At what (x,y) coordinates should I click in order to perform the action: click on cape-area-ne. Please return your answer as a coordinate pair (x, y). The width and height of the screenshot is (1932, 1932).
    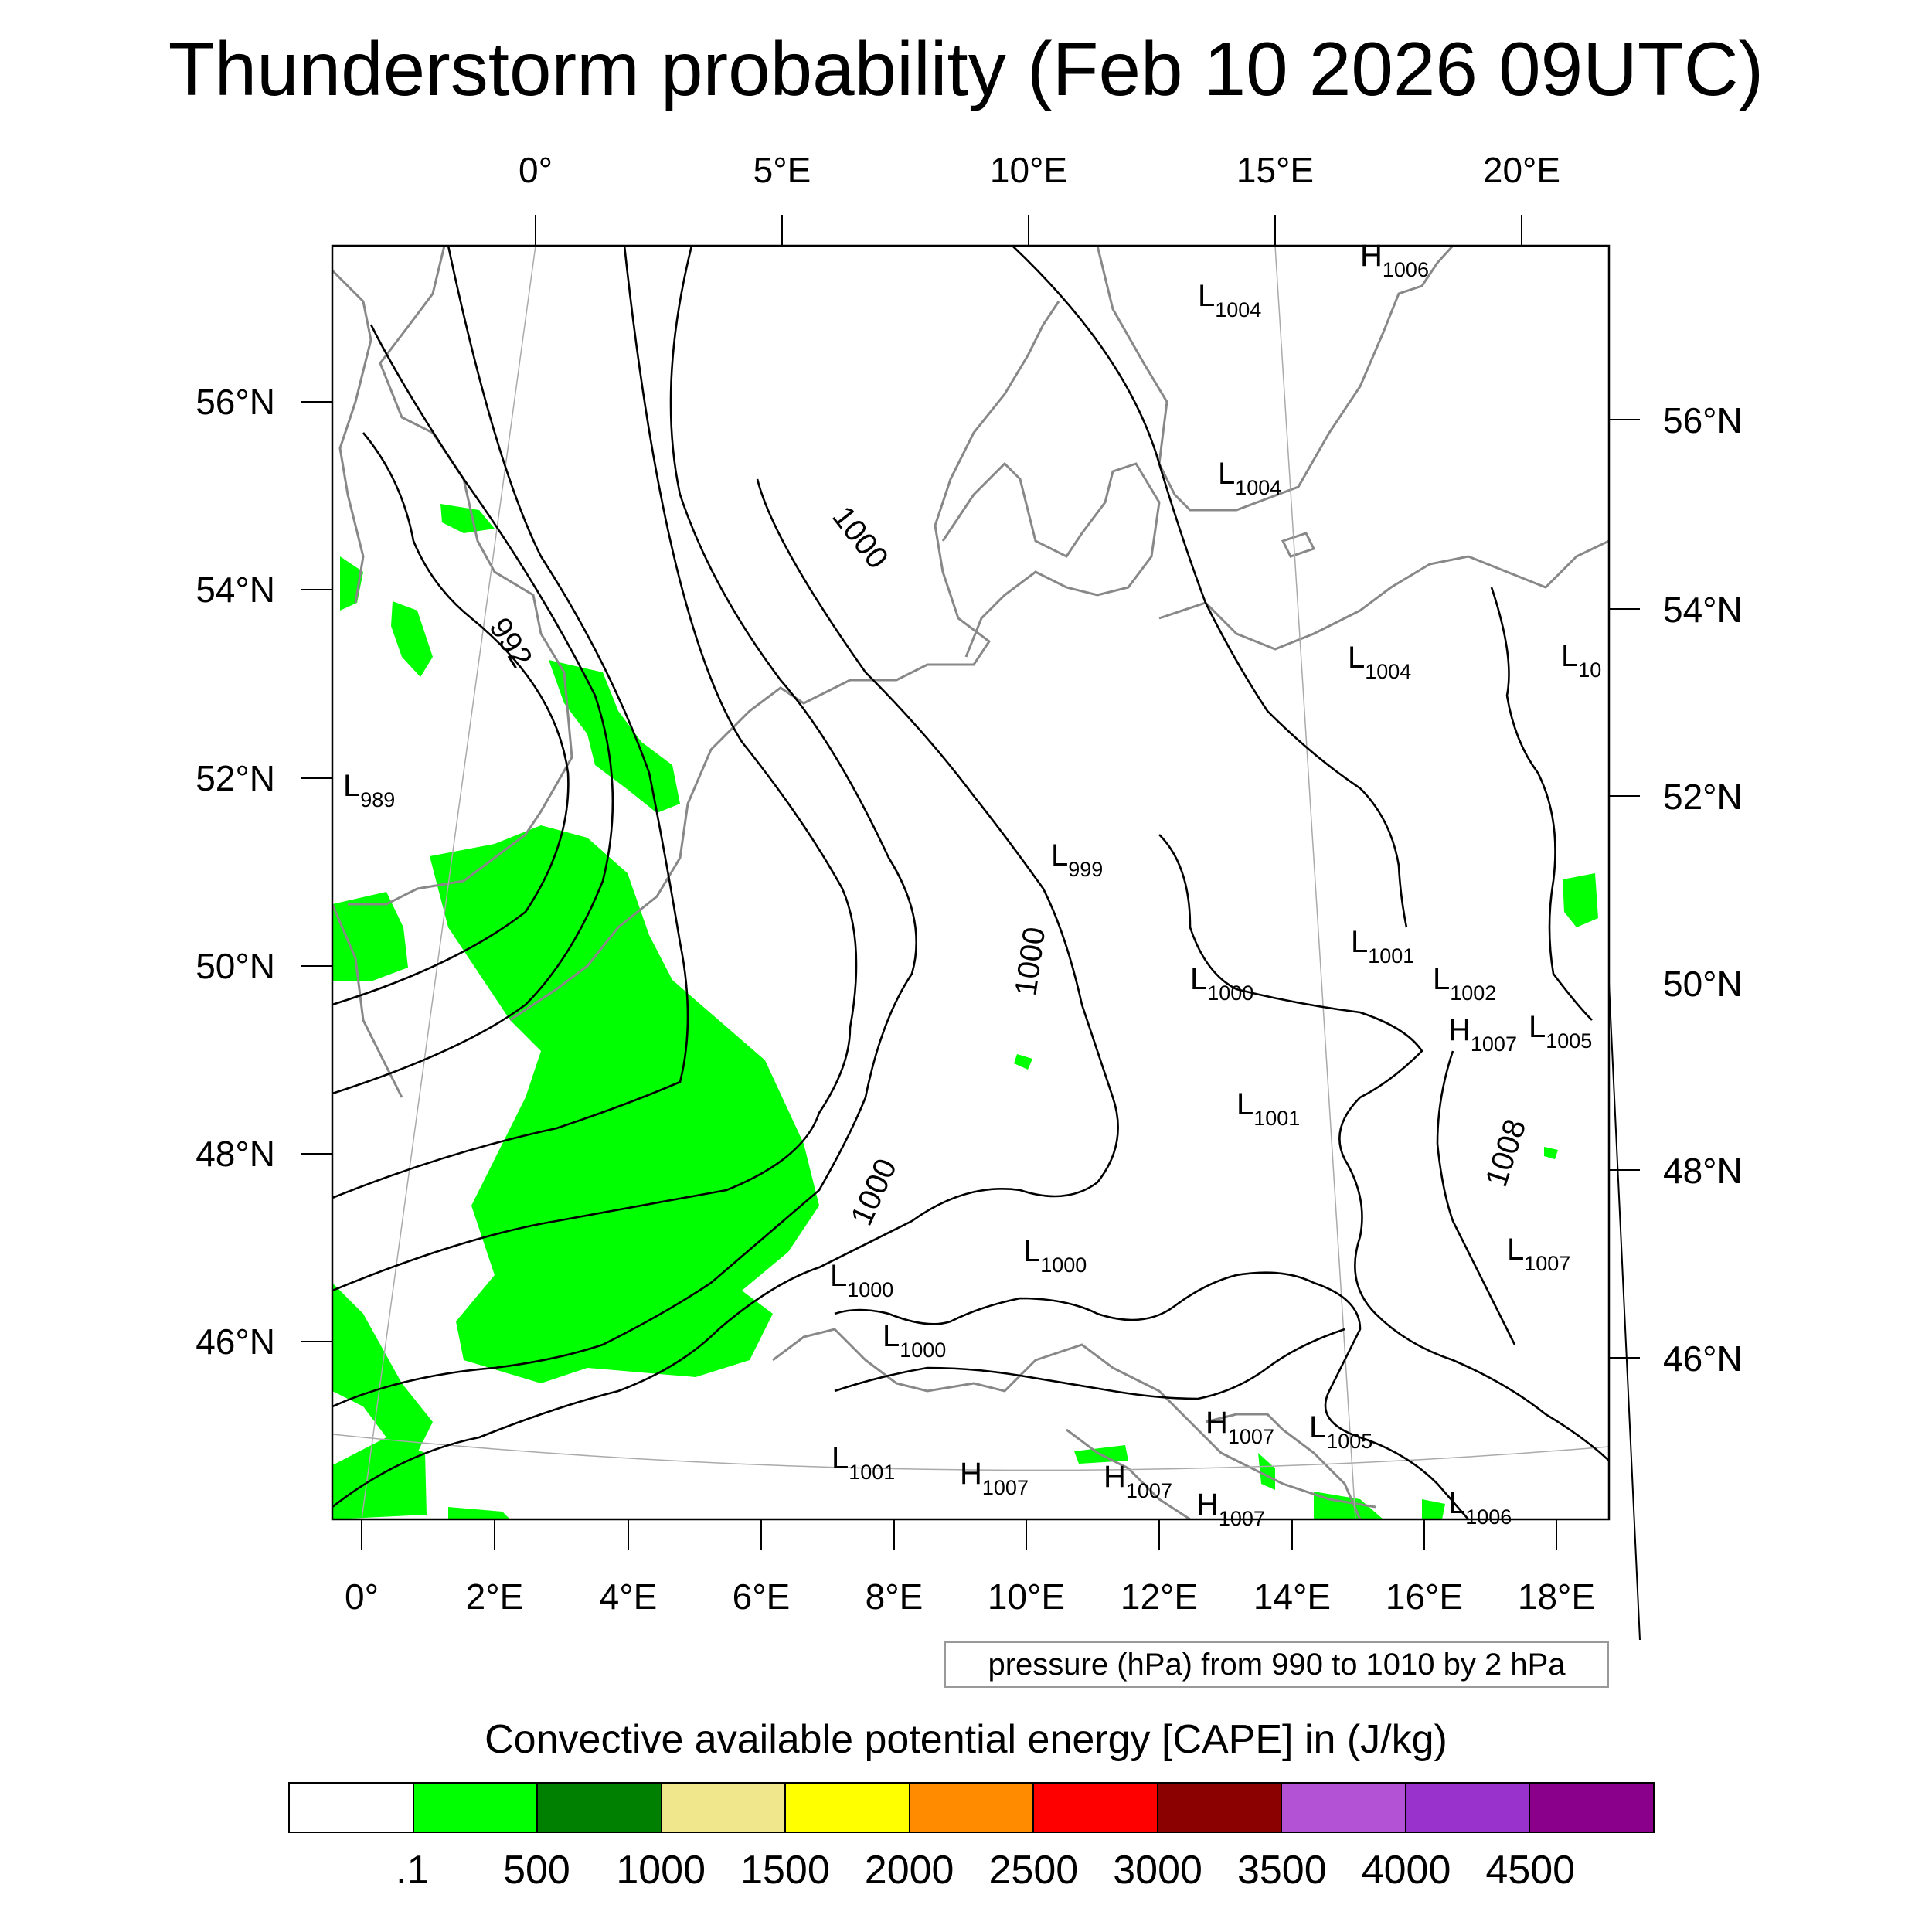
    Looking at the image, I should click on (1551, 1153).